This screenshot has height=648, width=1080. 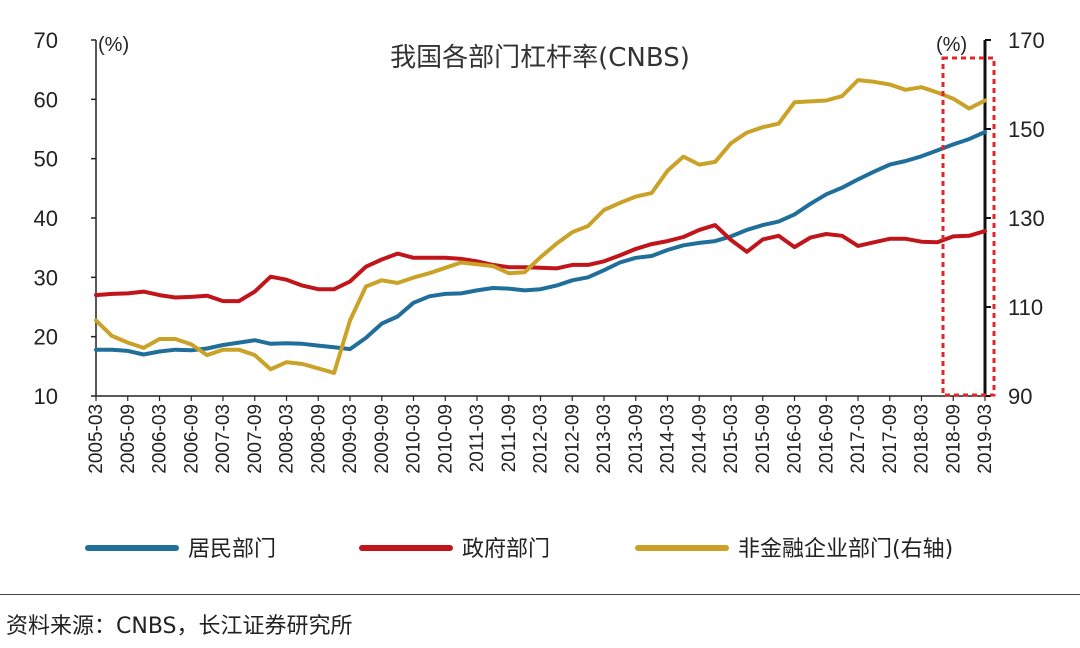 What do you see at coordinates (255, 439) in the screenshot?
I see `x-tick-label: 2007-09` at bounding box center [255, 439].